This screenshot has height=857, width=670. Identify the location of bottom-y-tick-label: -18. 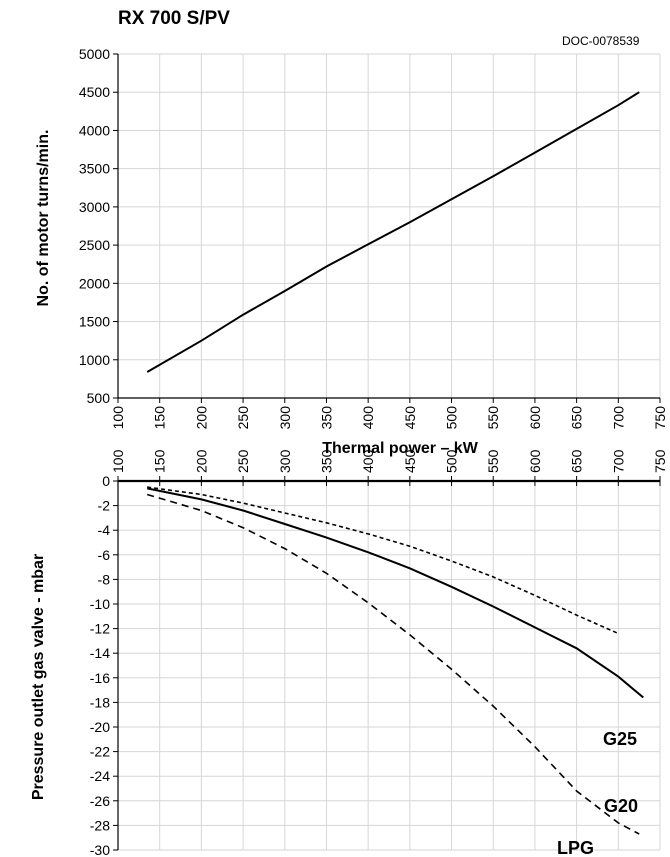
(100, 702).